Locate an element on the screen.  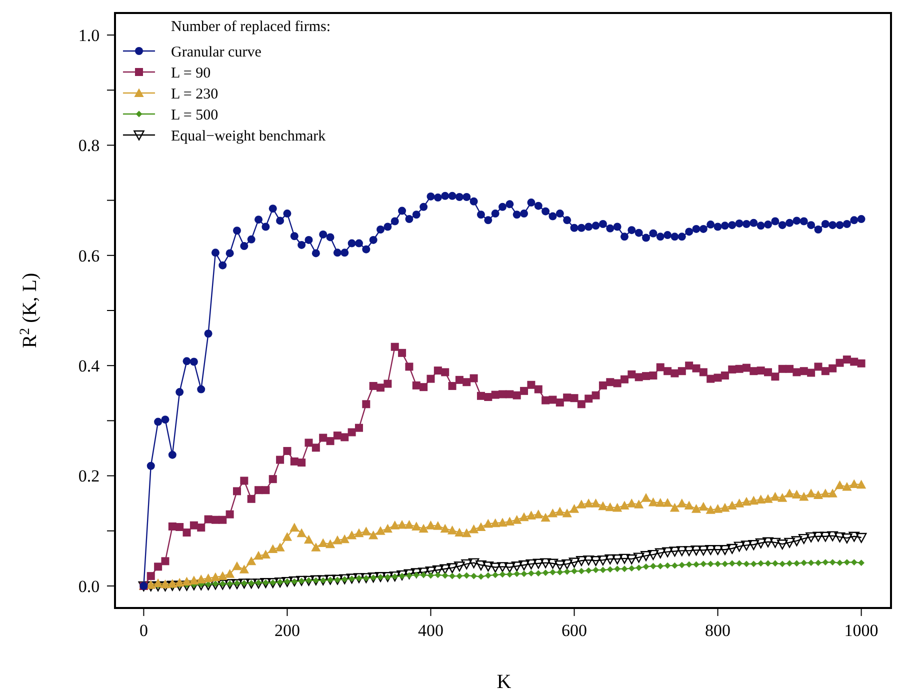
x-tick-label: 800 is located at coordinates (718, 630).